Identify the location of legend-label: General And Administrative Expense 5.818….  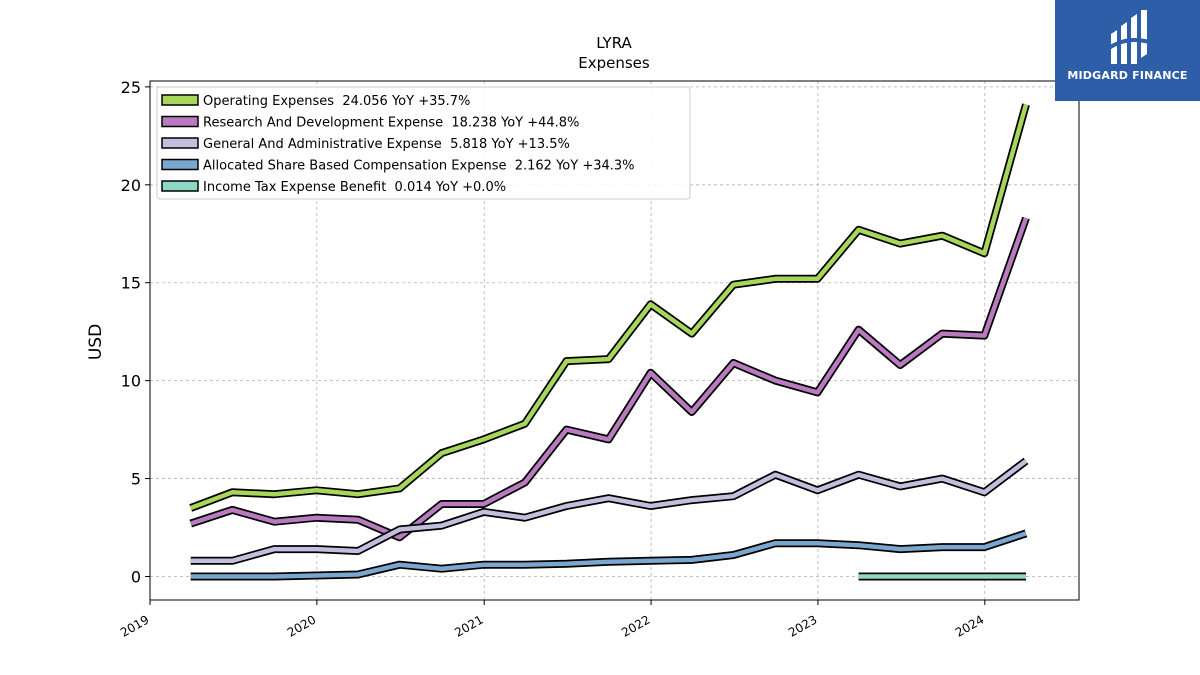
(386, 144).